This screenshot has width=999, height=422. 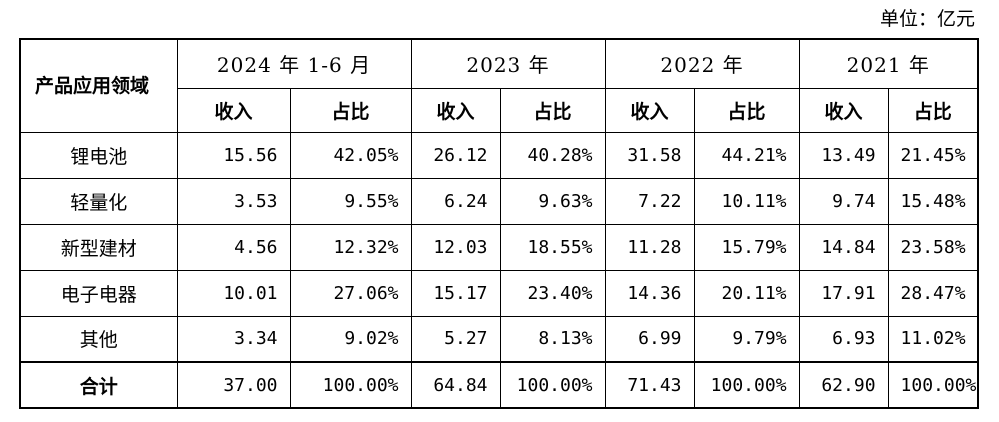 I want to click on row-label: 其他, so click(x=98, y=339).